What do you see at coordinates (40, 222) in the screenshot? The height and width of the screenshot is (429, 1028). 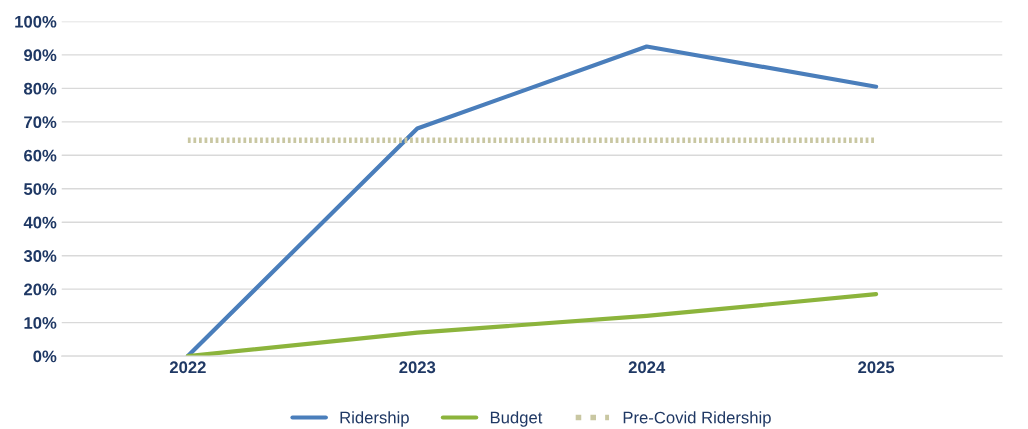 I see `y-tick-label: 40%` at bounding box center [40, 222].